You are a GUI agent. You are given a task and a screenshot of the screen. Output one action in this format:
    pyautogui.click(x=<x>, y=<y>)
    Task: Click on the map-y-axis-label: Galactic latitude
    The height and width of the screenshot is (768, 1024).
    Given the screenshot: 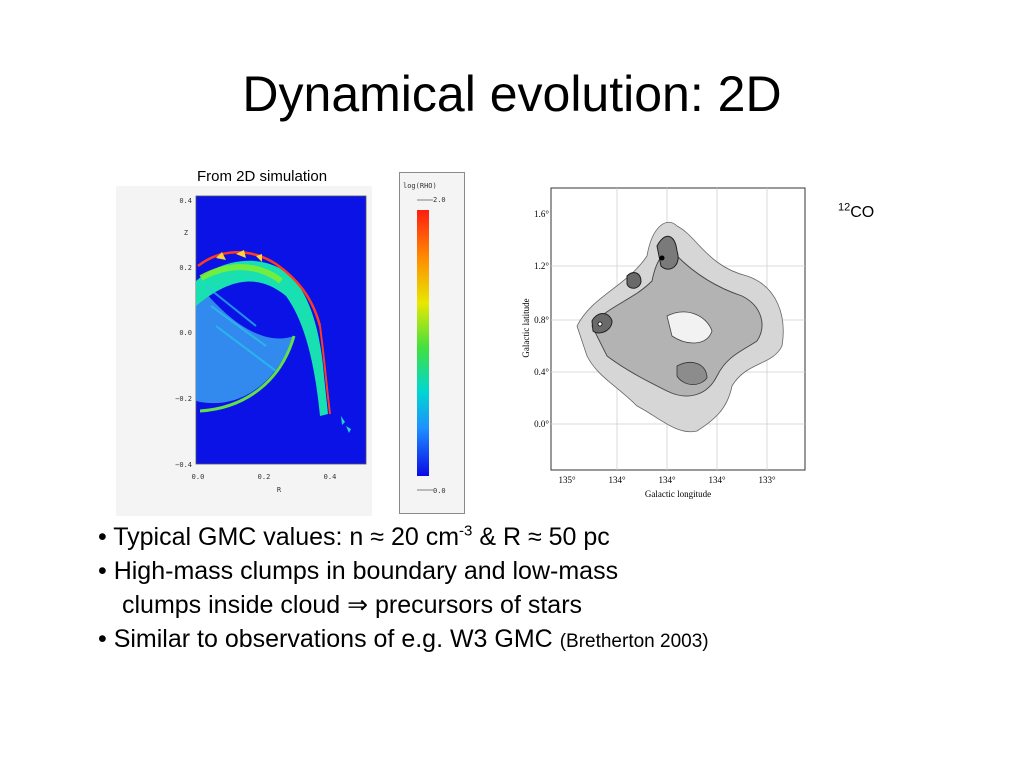 What is the action you would take?
    pyautogui.click(x=526, y=327)
    